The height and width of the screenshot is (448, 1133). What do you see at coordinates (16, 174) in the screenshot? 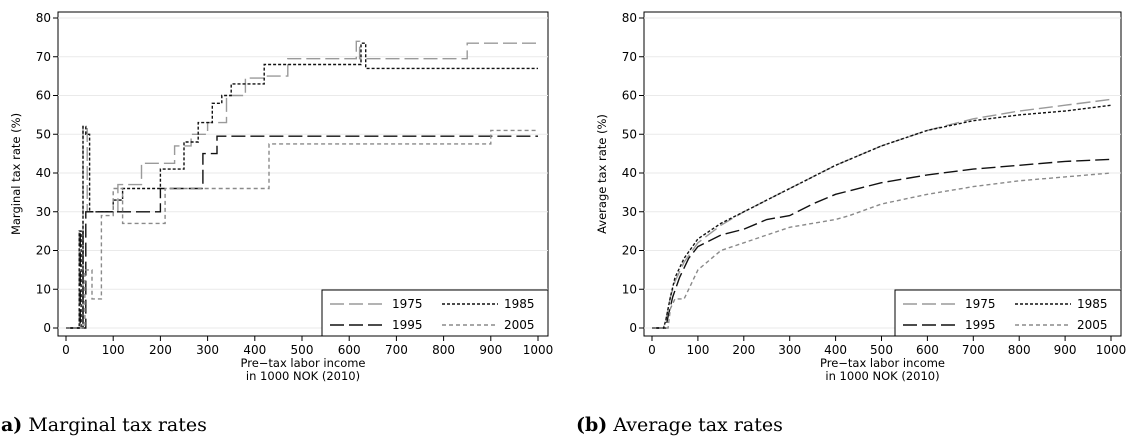
I see `y-axis-label: Marginal tax rate (%)` at bounding box center [16, 174].